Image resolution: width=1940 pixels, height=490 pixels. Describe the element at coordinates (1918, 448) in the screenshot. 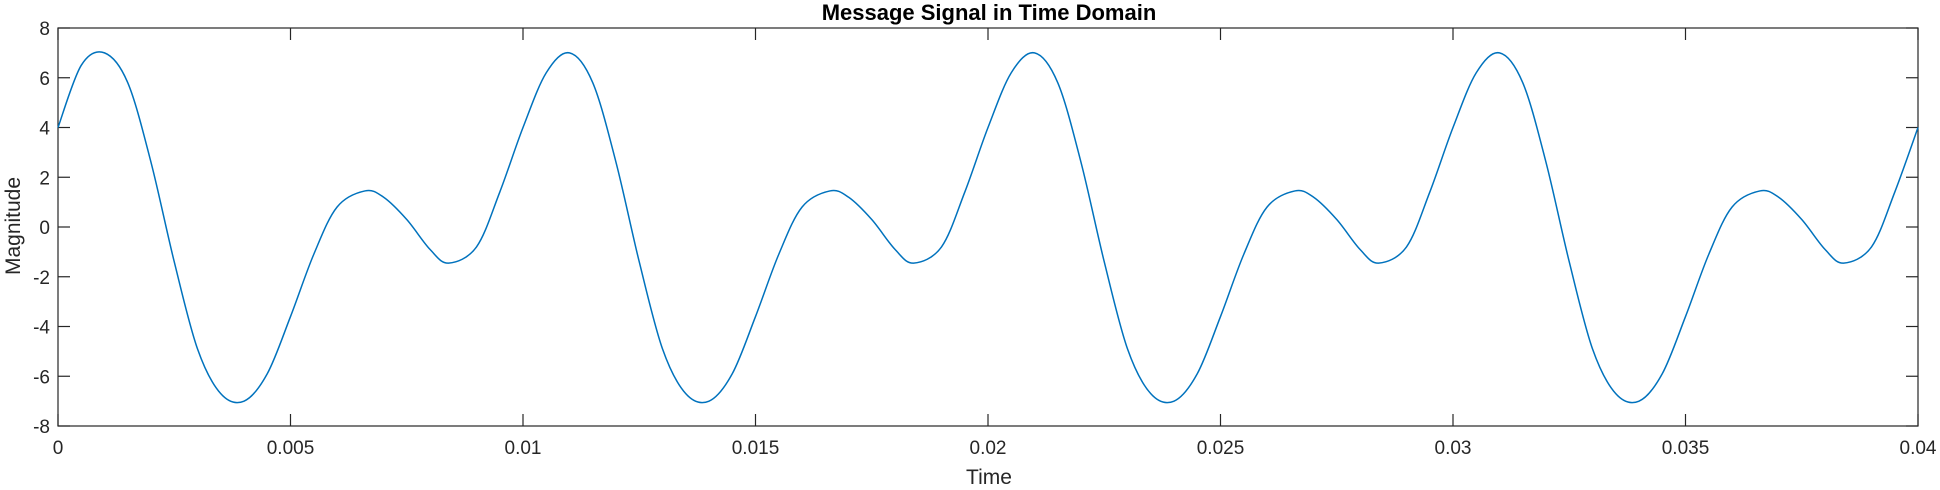

I see `x-tick-label: 0.04` at that location.